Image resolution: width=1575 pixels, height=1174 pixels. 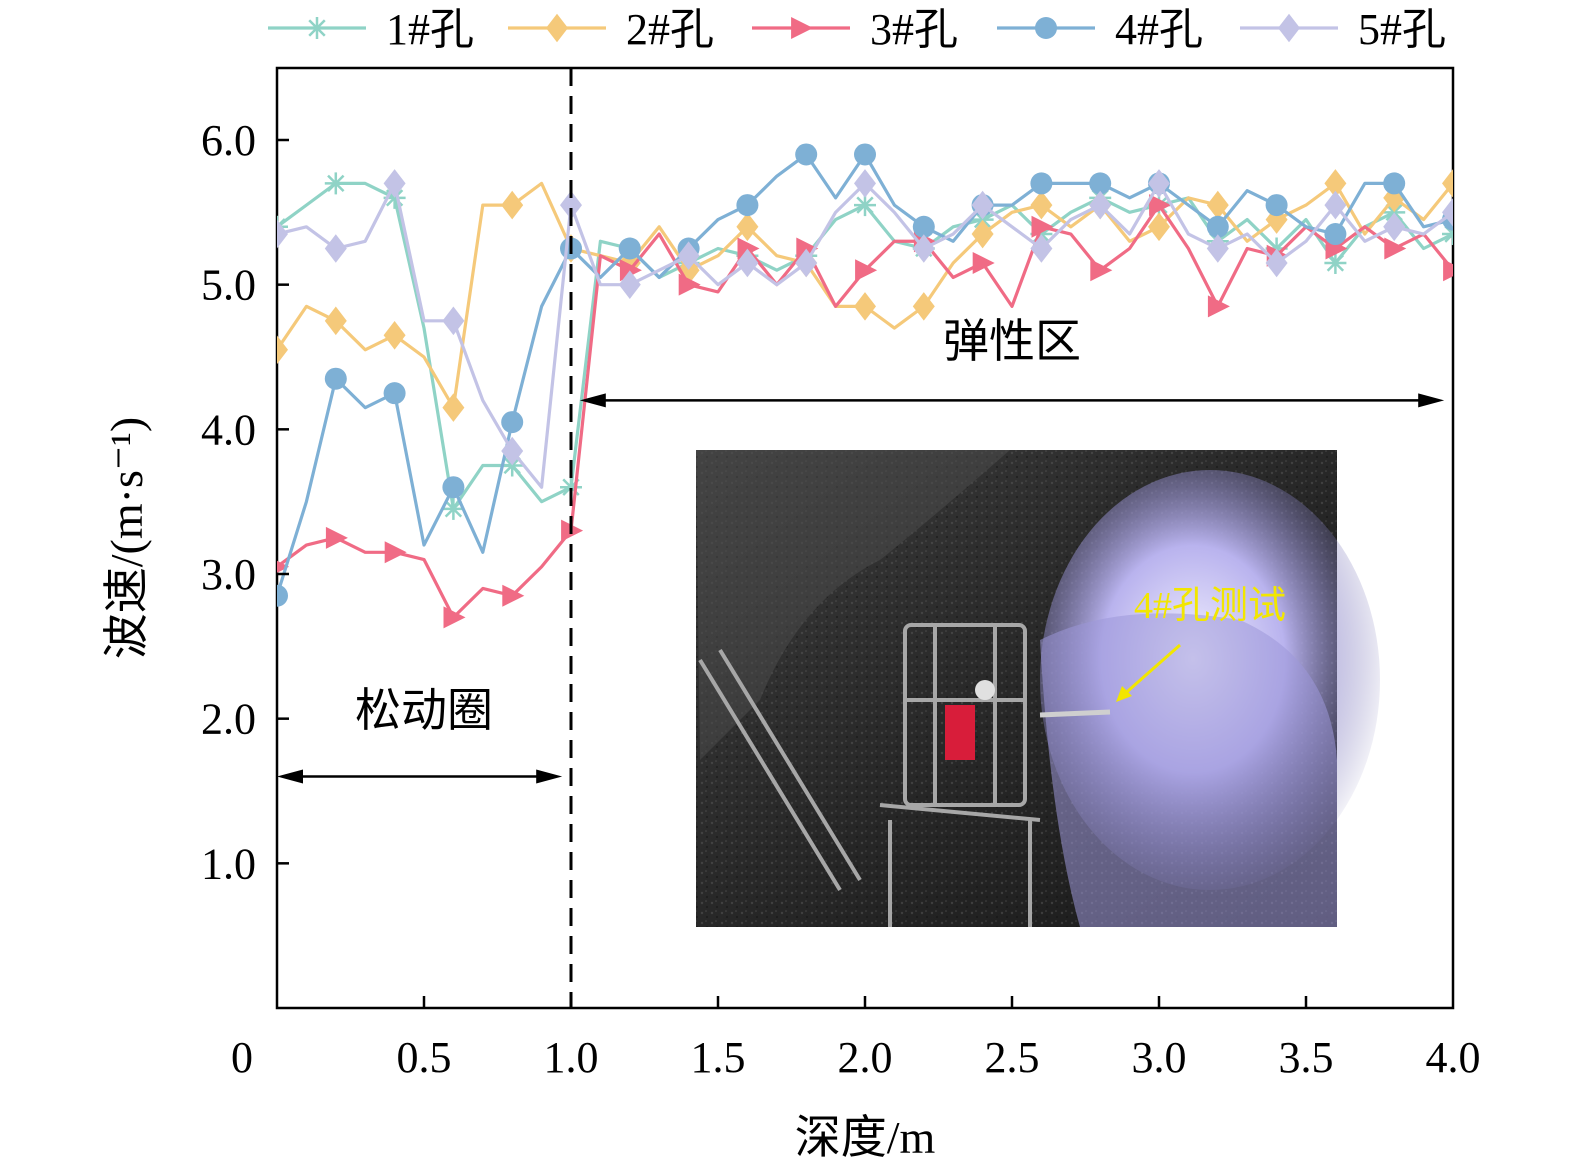 I want to click on y-axis-label: 波速/(m·s⁻¹), so click(x=126, y=538).